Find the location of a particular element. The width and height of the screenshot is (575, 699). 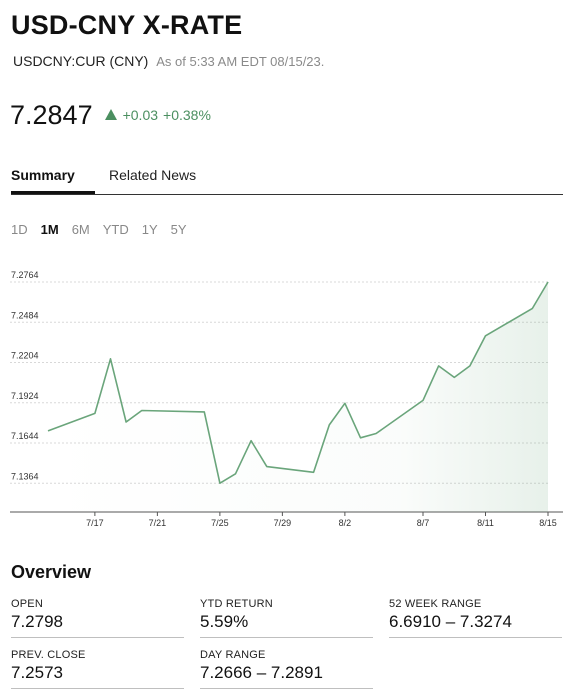

current-price: 7.2847 is located at coordinates (51, 115).